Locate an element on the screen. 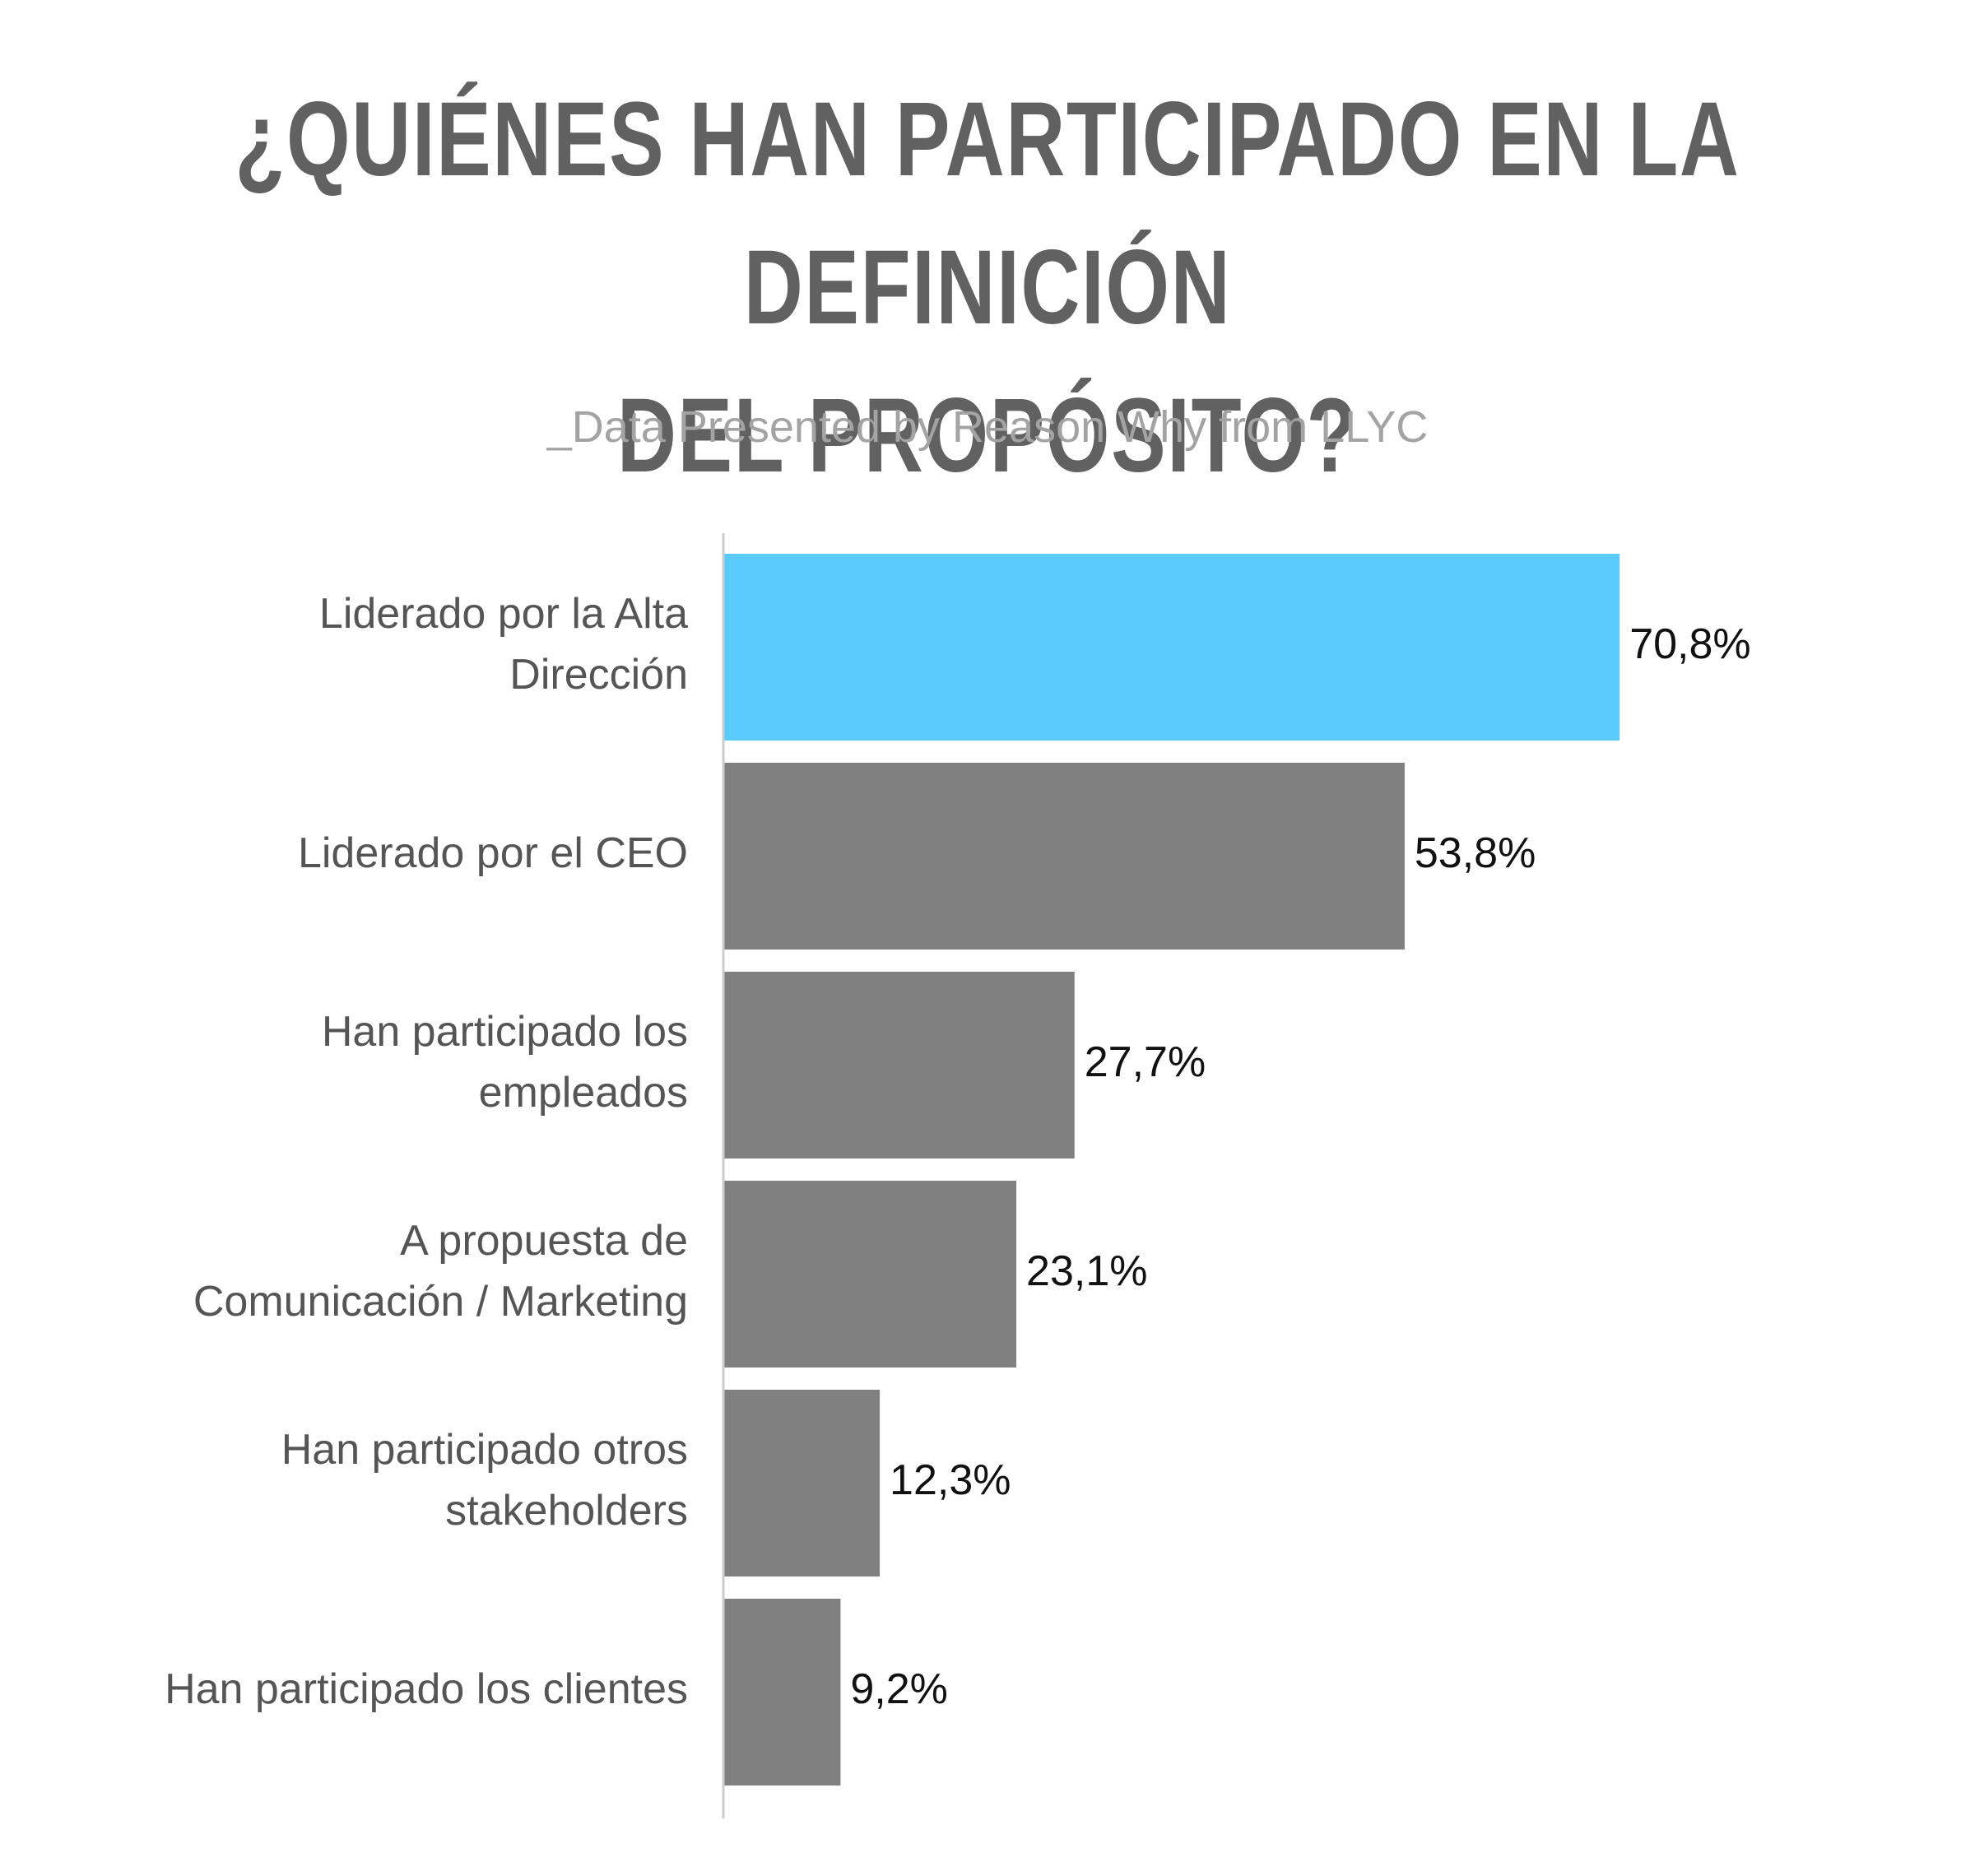 The height and width of the screenshot is (1876, 1975). category-label-5: Han participado otros stakeholders is located at coordinates (484, 1480).